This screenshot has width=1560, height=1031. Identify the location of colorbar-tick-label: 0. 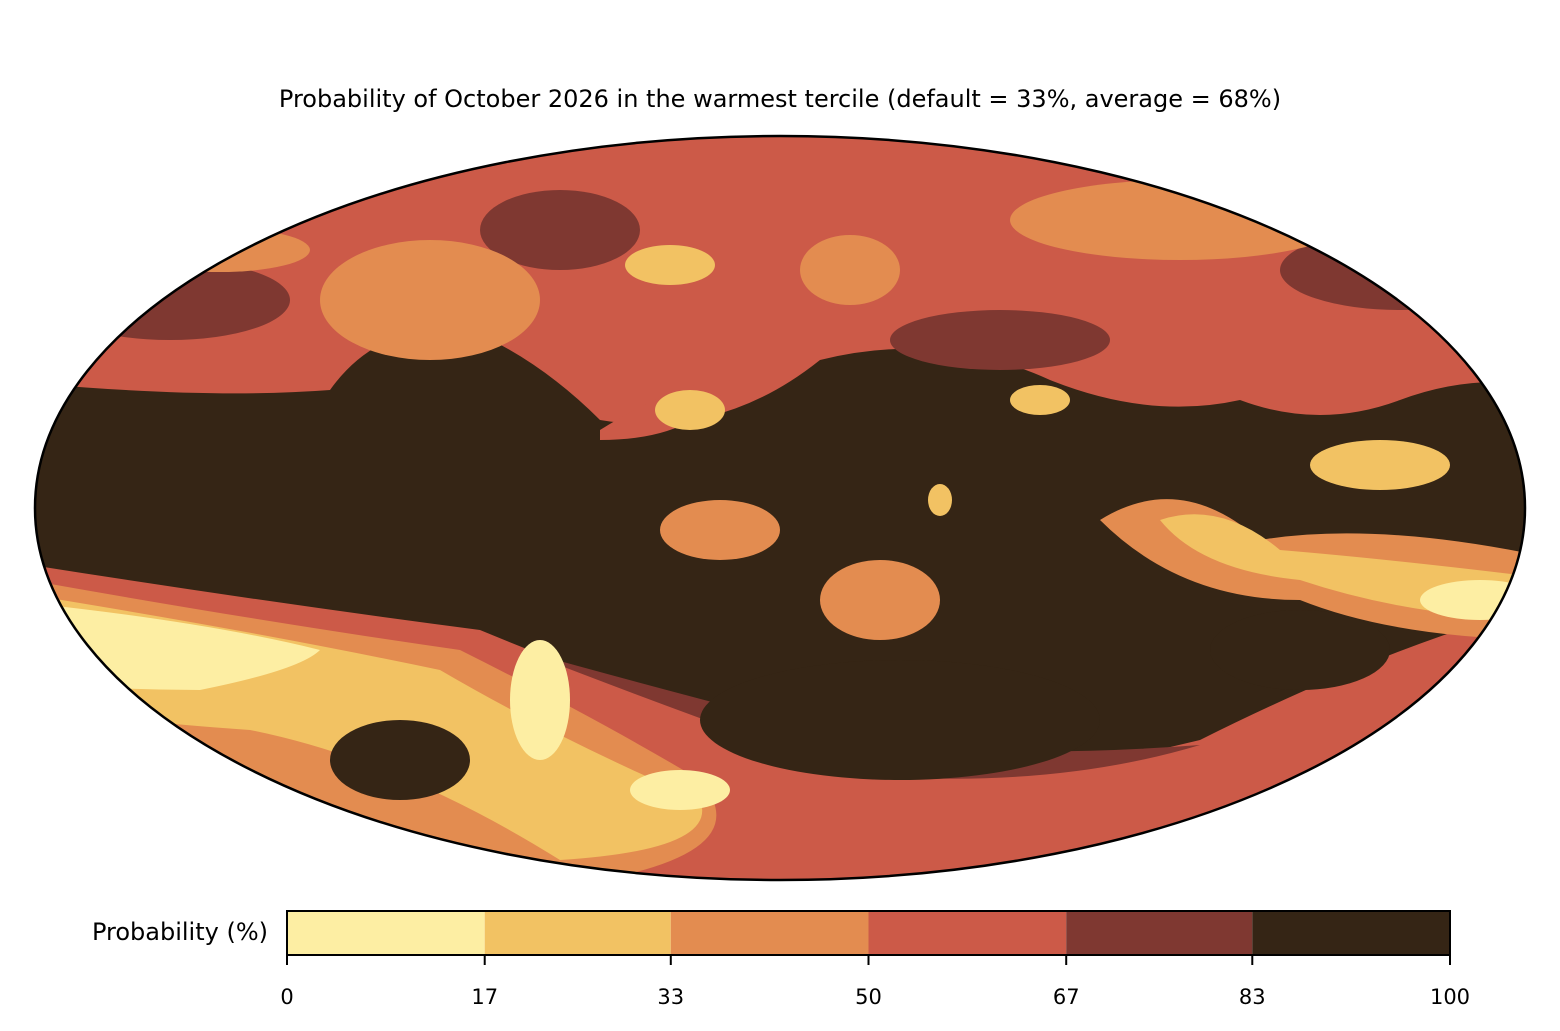
(286, 997).